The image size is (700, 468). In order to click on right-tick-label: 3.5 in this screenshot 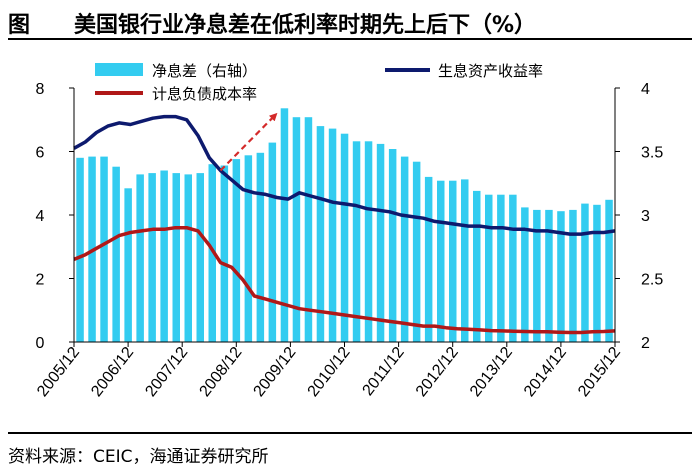, I will do `click(652, 153)`.